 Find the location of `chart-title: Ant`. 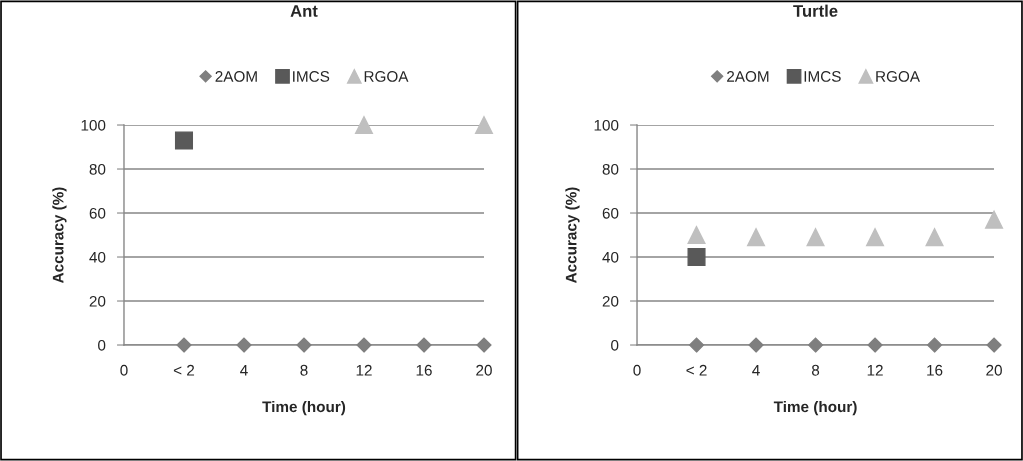

chart-title: Ant is located at coordinates (304, 11).